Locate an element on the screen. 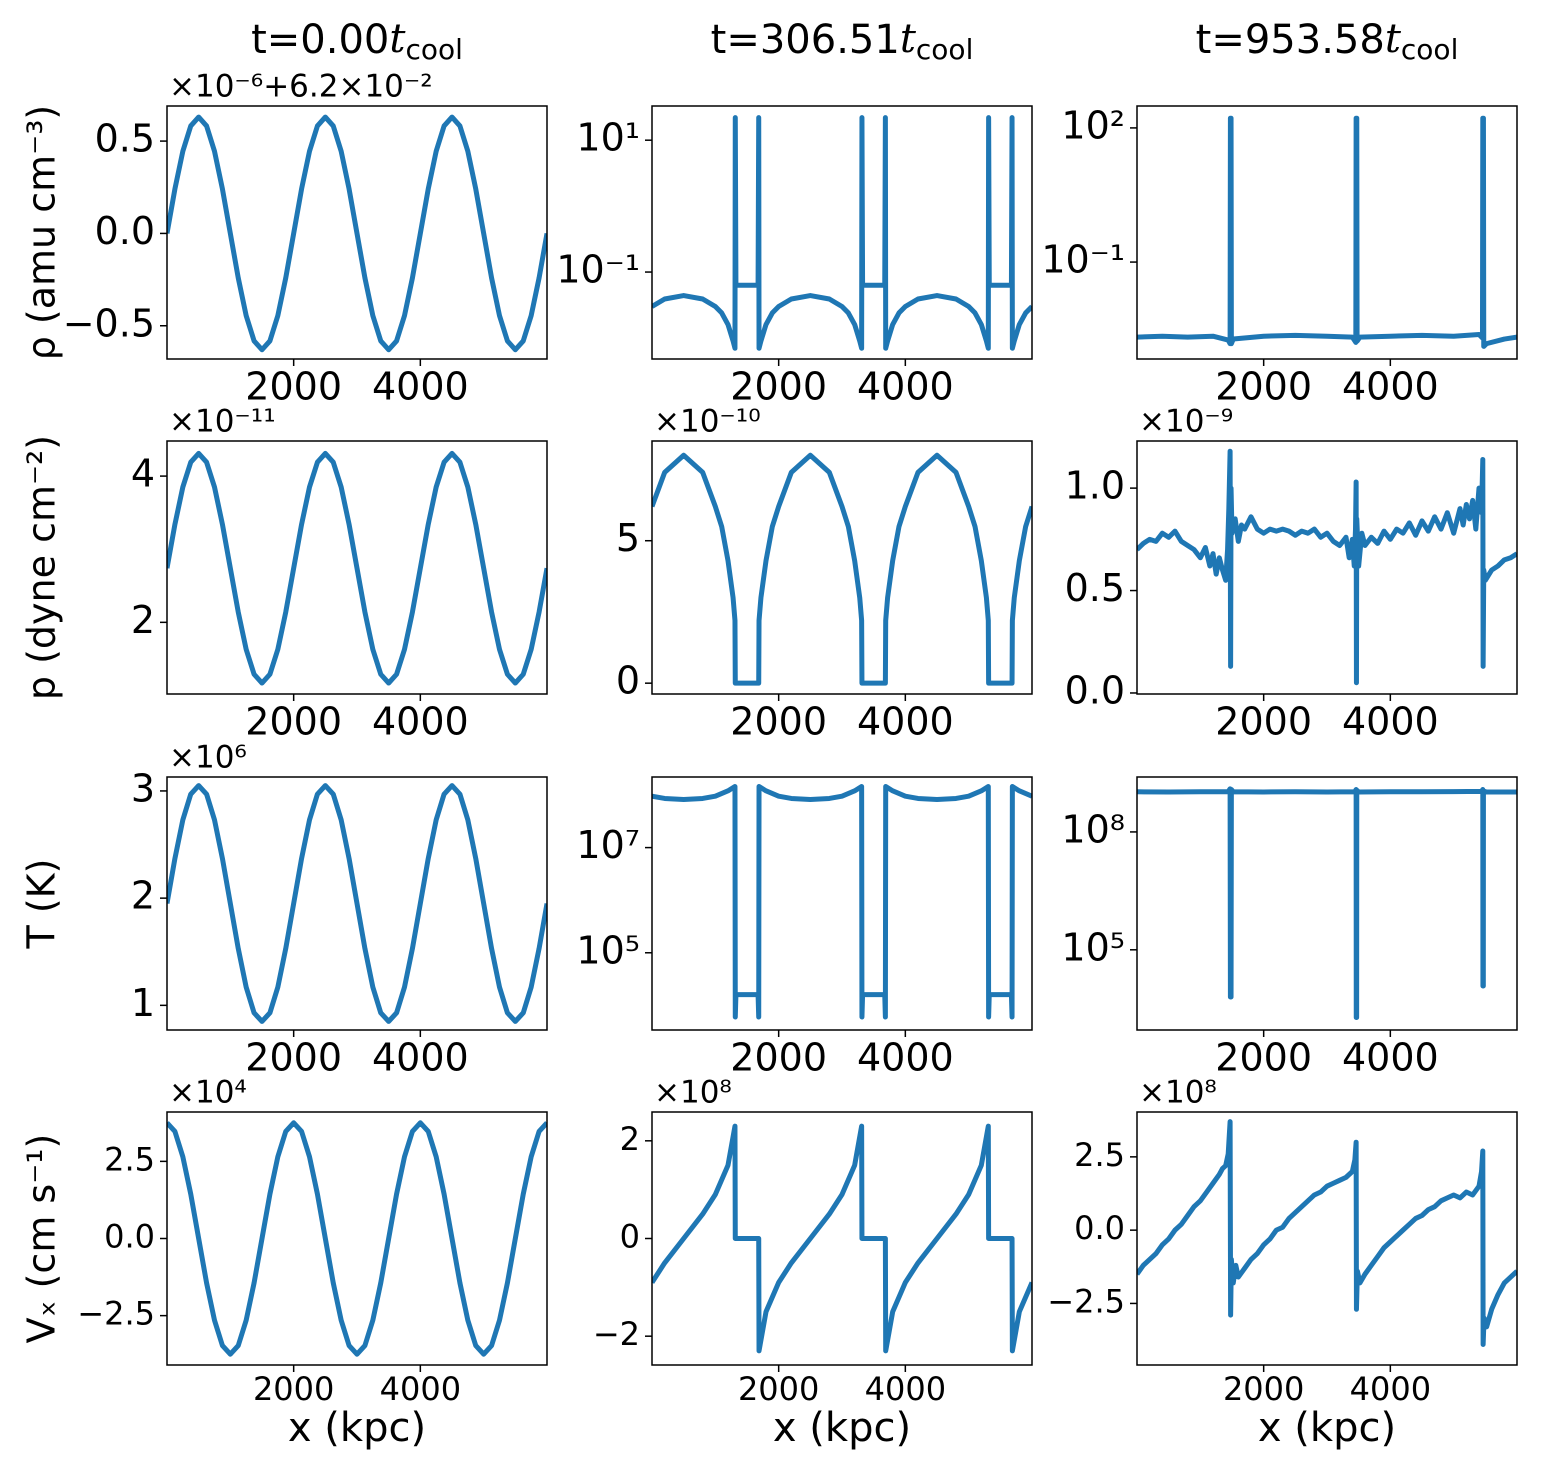  y-tick-label: 3 is located at coordinates (143, 788).